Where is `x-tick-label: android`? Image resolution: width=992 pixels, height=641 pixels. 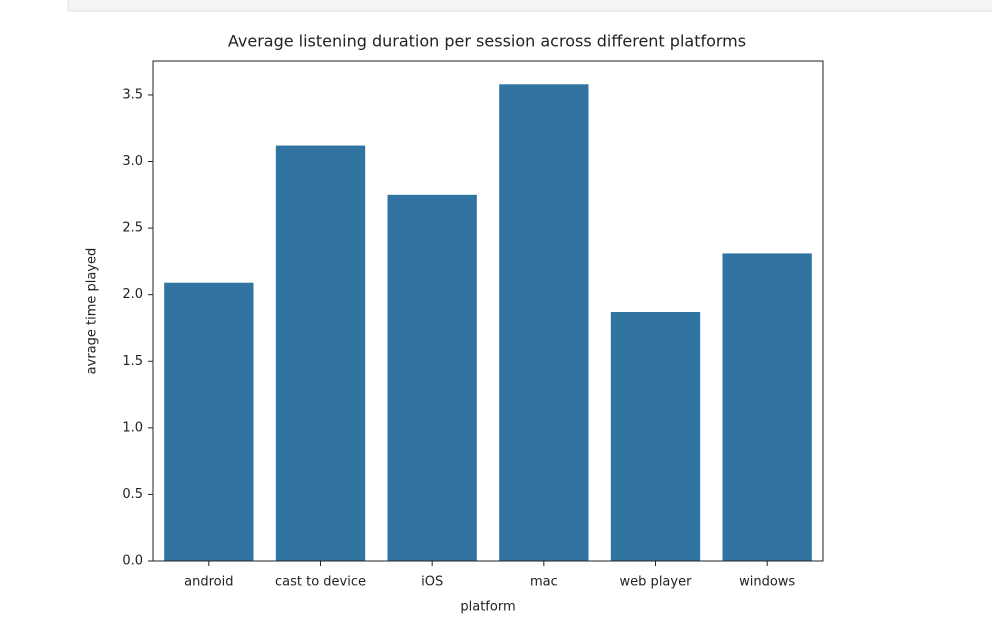
x-tick-label: android is located at coordinates (208, 582).